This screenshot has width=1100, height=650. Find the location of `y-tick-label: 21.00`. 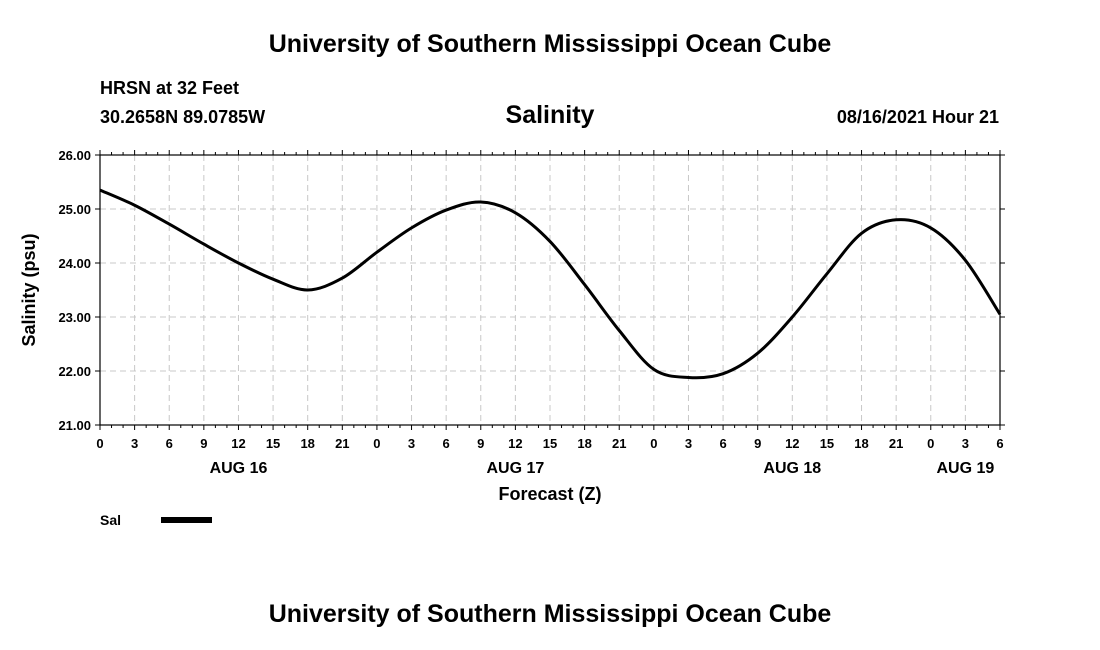

y-tick-label: 21.00 is located at coordinates (74, 425).